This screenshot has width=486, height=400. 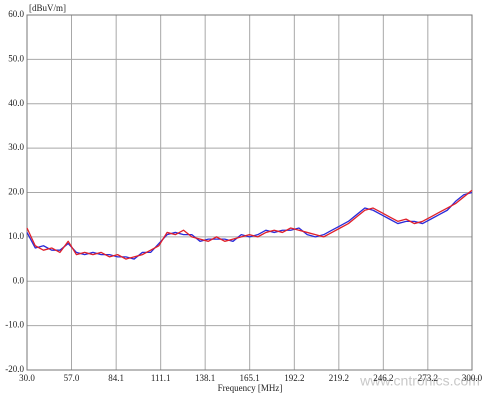 I want to click on x-tick-label: 300.0, so click(x=472, y=378).